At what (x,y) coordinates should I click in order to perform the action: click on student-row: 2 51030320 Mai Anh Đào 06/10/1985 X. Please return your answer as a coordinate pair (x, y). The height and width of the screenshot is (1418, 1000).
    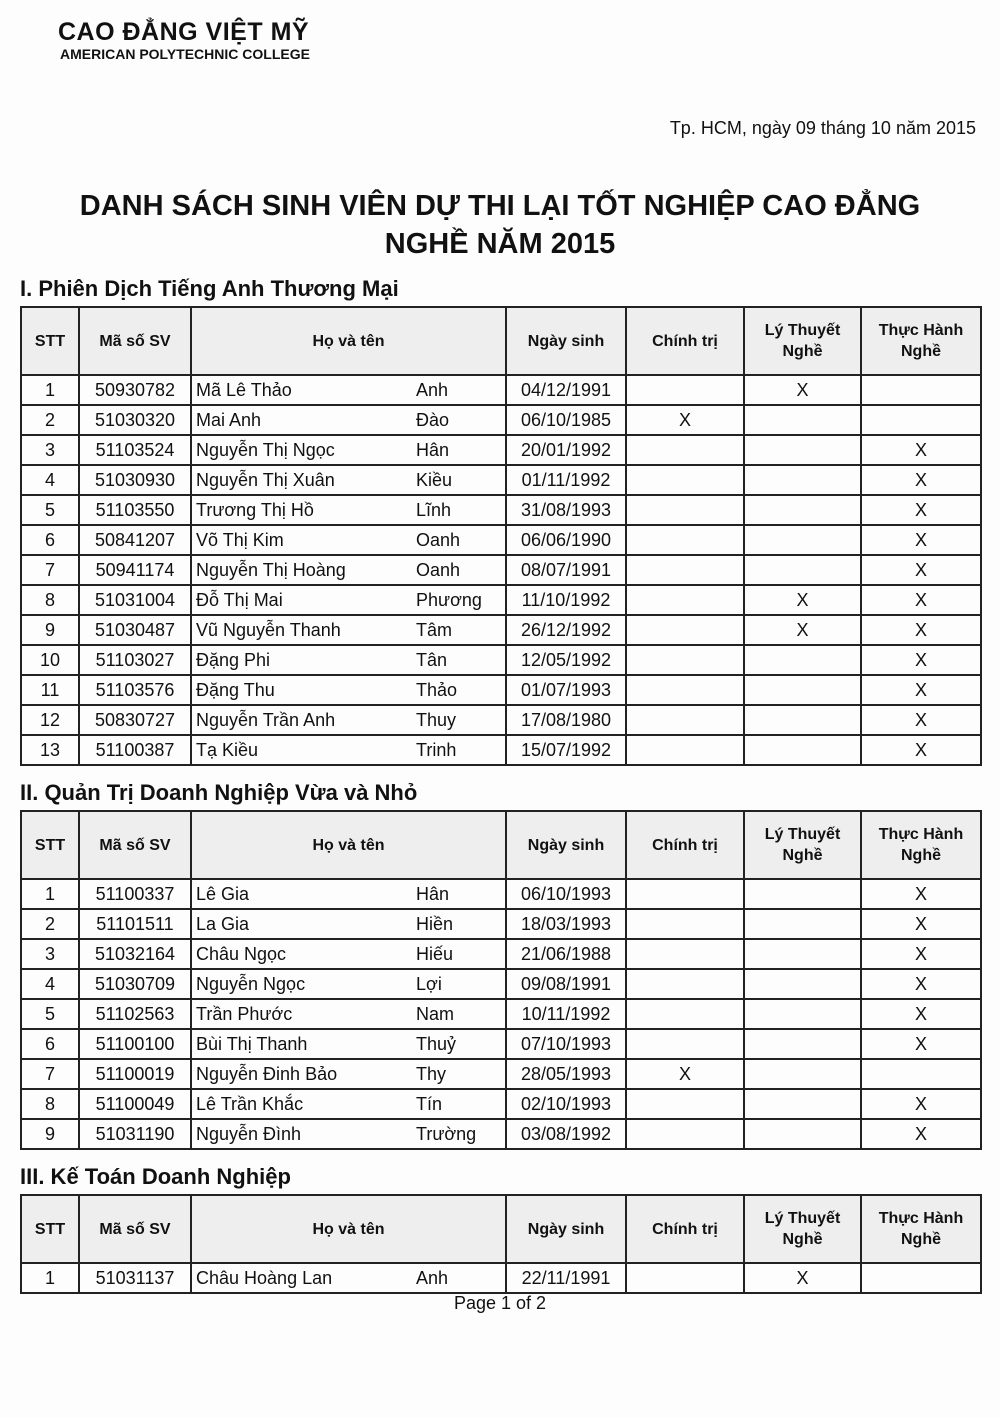
    Looking at the image, I should click on (501, 420).